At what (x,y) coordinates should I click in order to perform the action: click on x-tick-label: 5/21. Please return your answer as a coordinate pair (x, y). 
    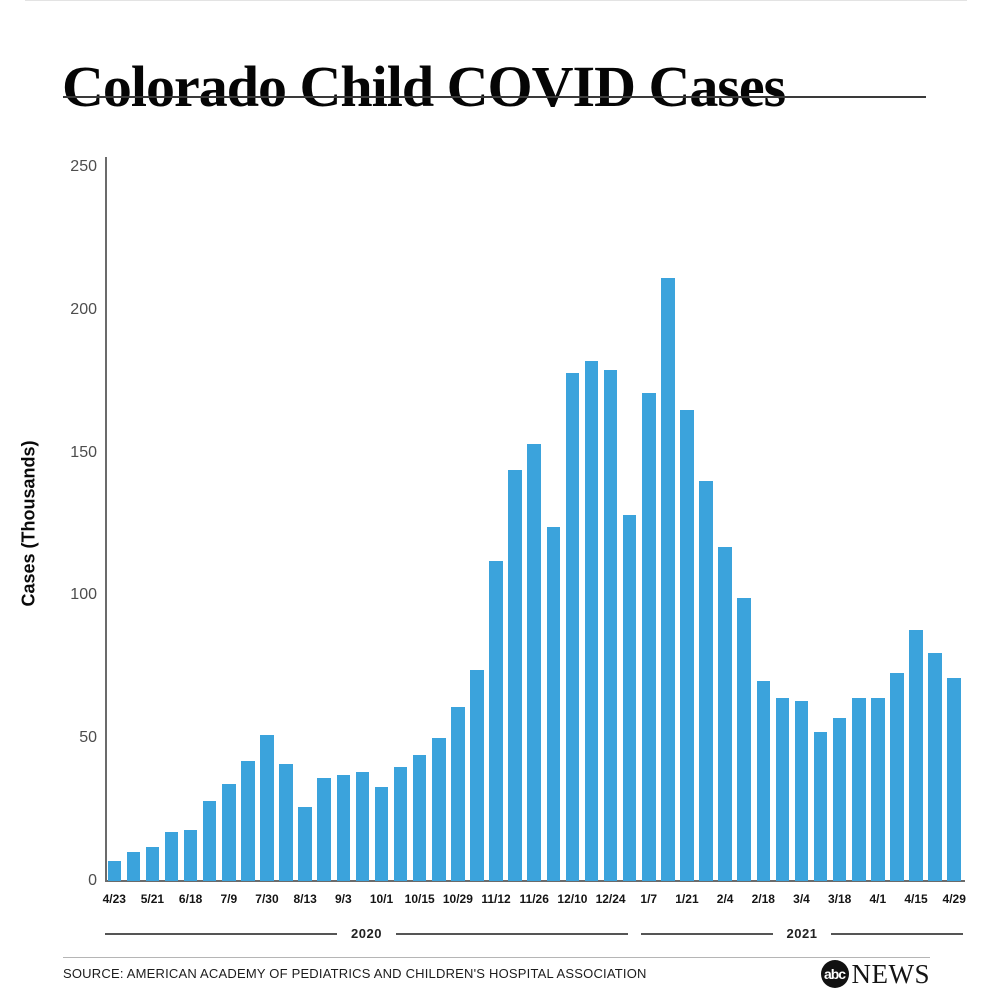
    Looking at the image, I should click on (152, 899).